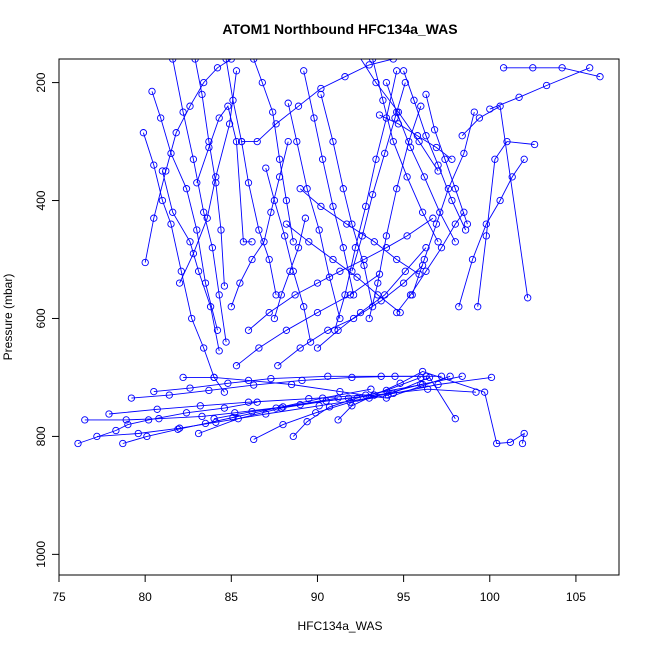 The height and width of the screenshot is (650, 650). I want to click on y-tick-label: 200, so click(41, 82).